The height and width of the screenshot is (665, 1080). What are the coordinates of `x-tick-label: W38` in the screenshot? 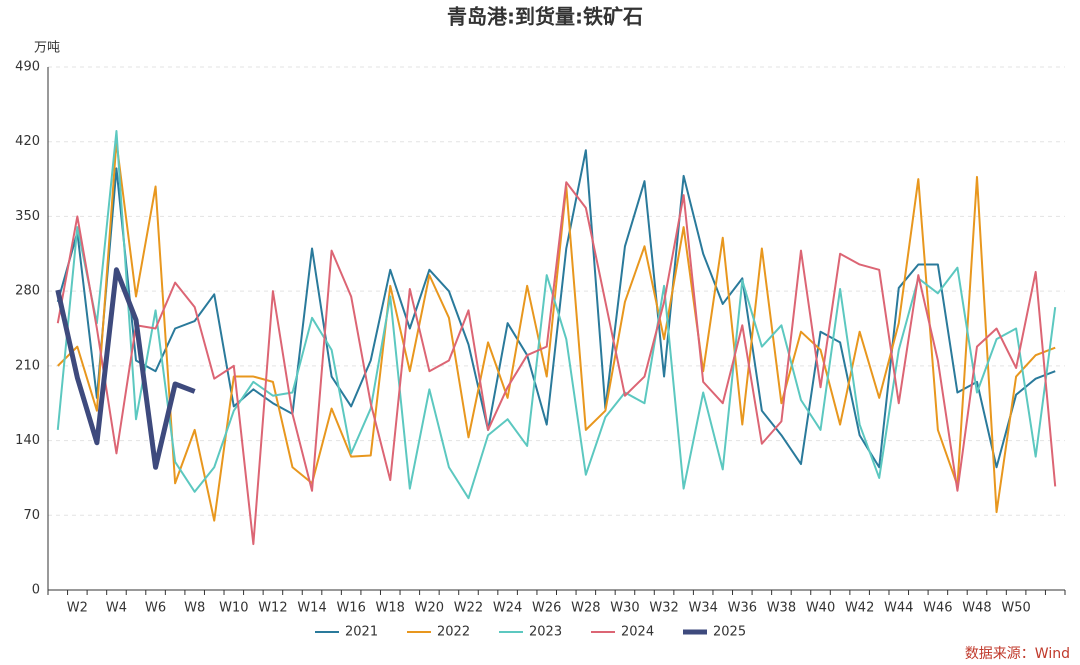 It's located at (781, 608).